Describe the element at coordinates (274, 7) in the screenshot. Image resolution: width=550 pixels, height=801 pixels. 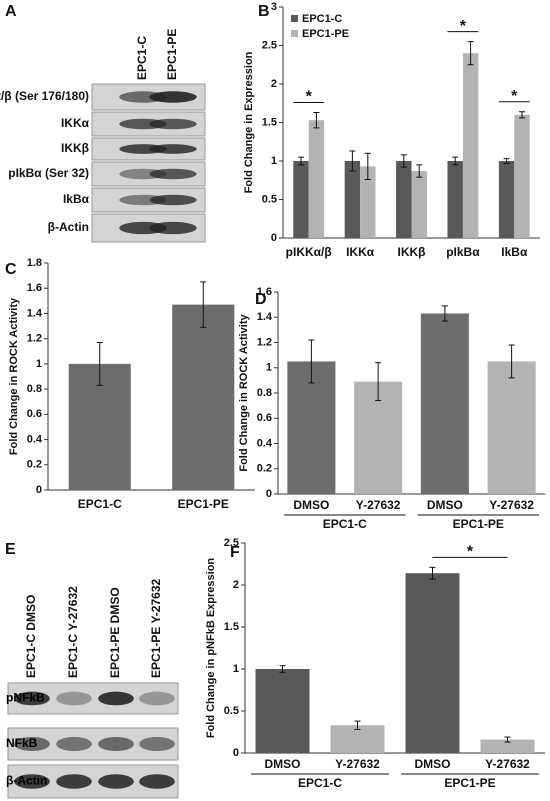
I see `y-tick-label: 3` at that location.